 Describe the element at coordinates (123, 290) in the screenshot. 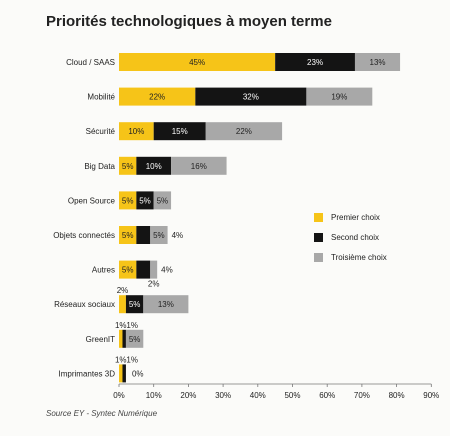

I see `data-label-premier: 2%` at that location.